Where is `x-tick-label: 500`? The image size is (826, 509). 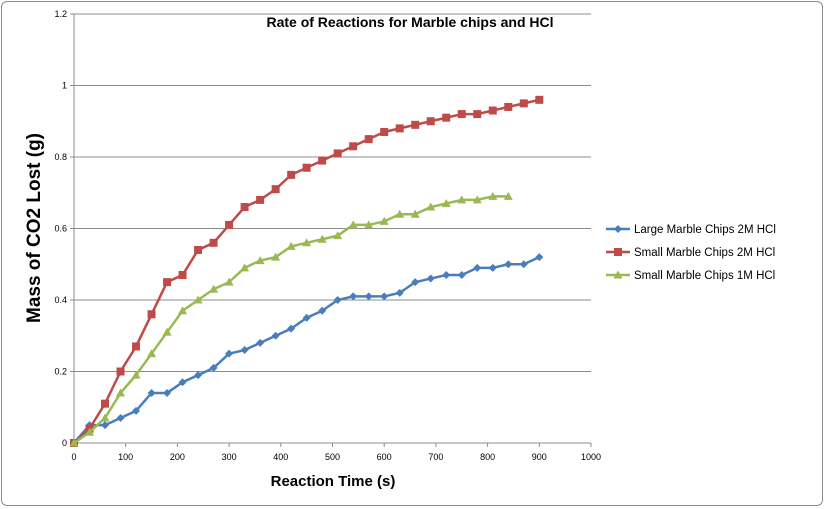
x-tick-label: 500 is located at coordinates (332, 457).